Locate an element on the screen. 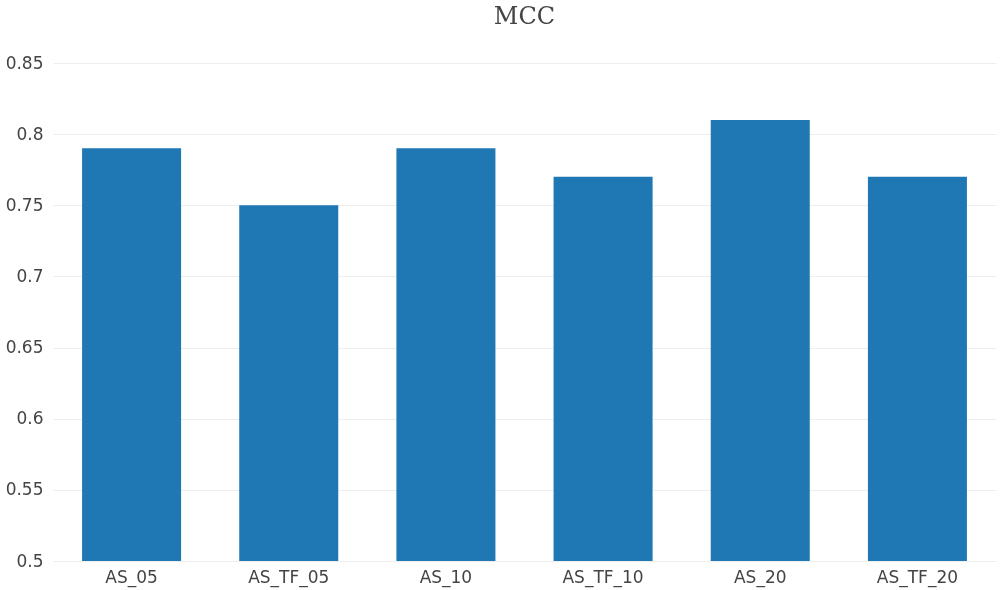 This screenshot has width=1001, height=590. y-tick-label: 0.75 is located at coordinates (24, 204).